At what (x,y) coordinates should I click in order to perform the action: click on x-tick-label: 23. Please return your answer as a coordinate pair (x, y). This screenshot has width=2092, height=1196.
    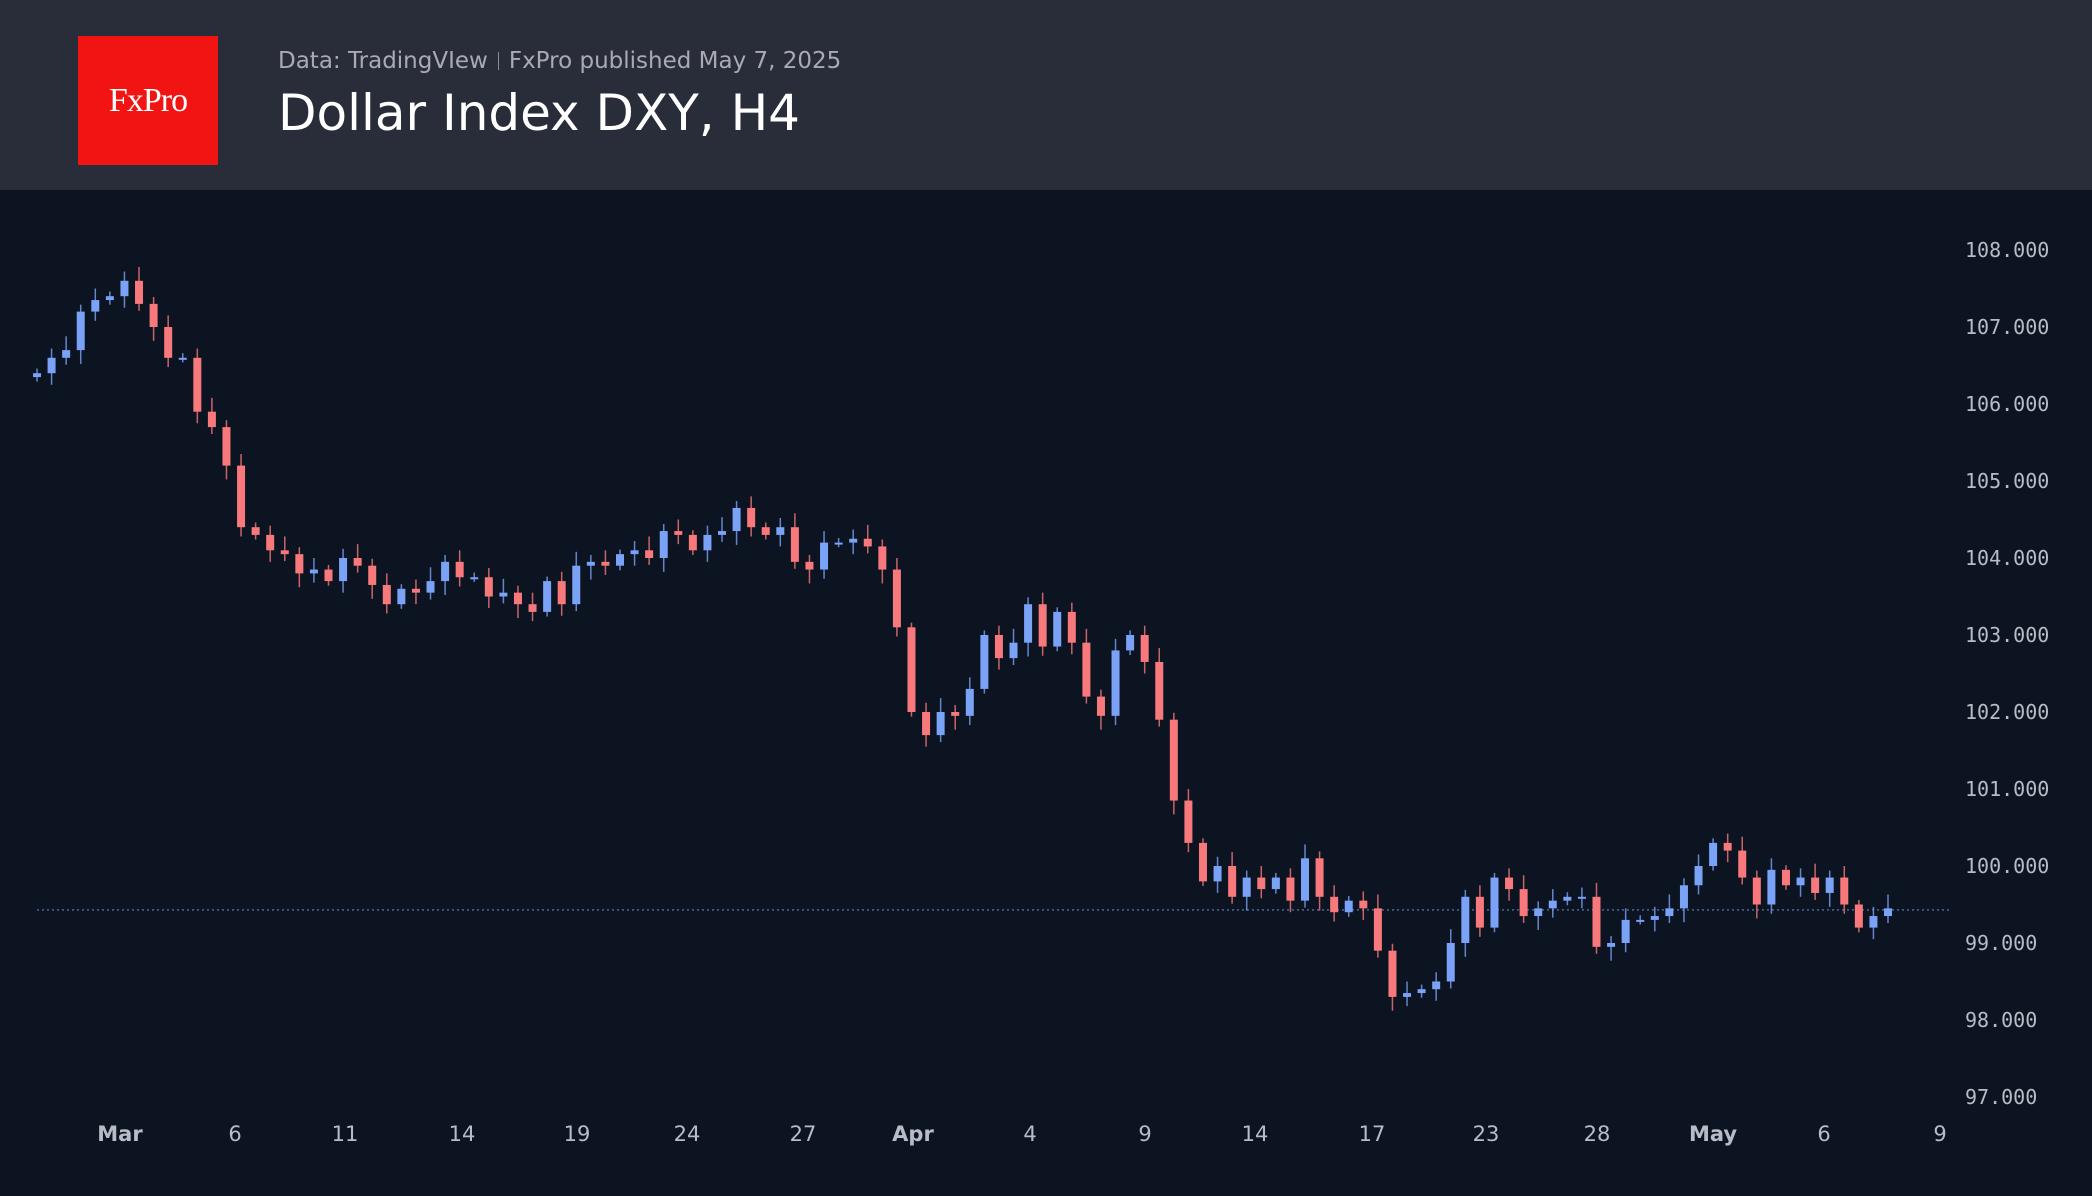
    Looking at the image, I should click on (1486, 1134).